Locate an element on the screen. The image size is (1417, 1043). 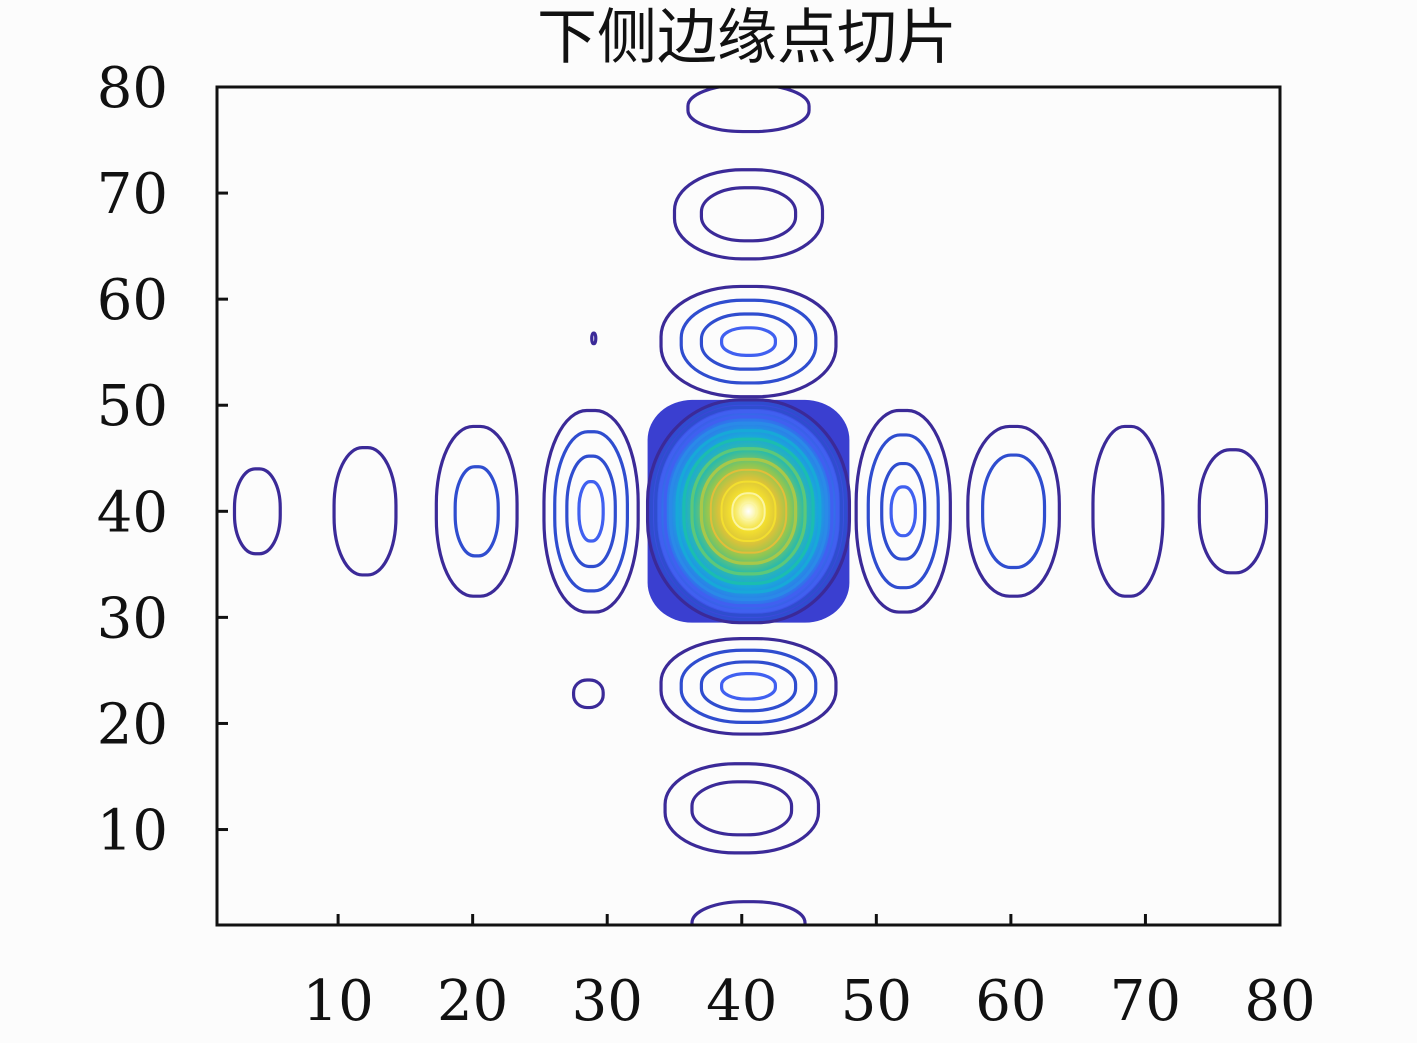
y-axis: 10 20 30 40 50 60 70 80 is located at coordinates (162, 460).